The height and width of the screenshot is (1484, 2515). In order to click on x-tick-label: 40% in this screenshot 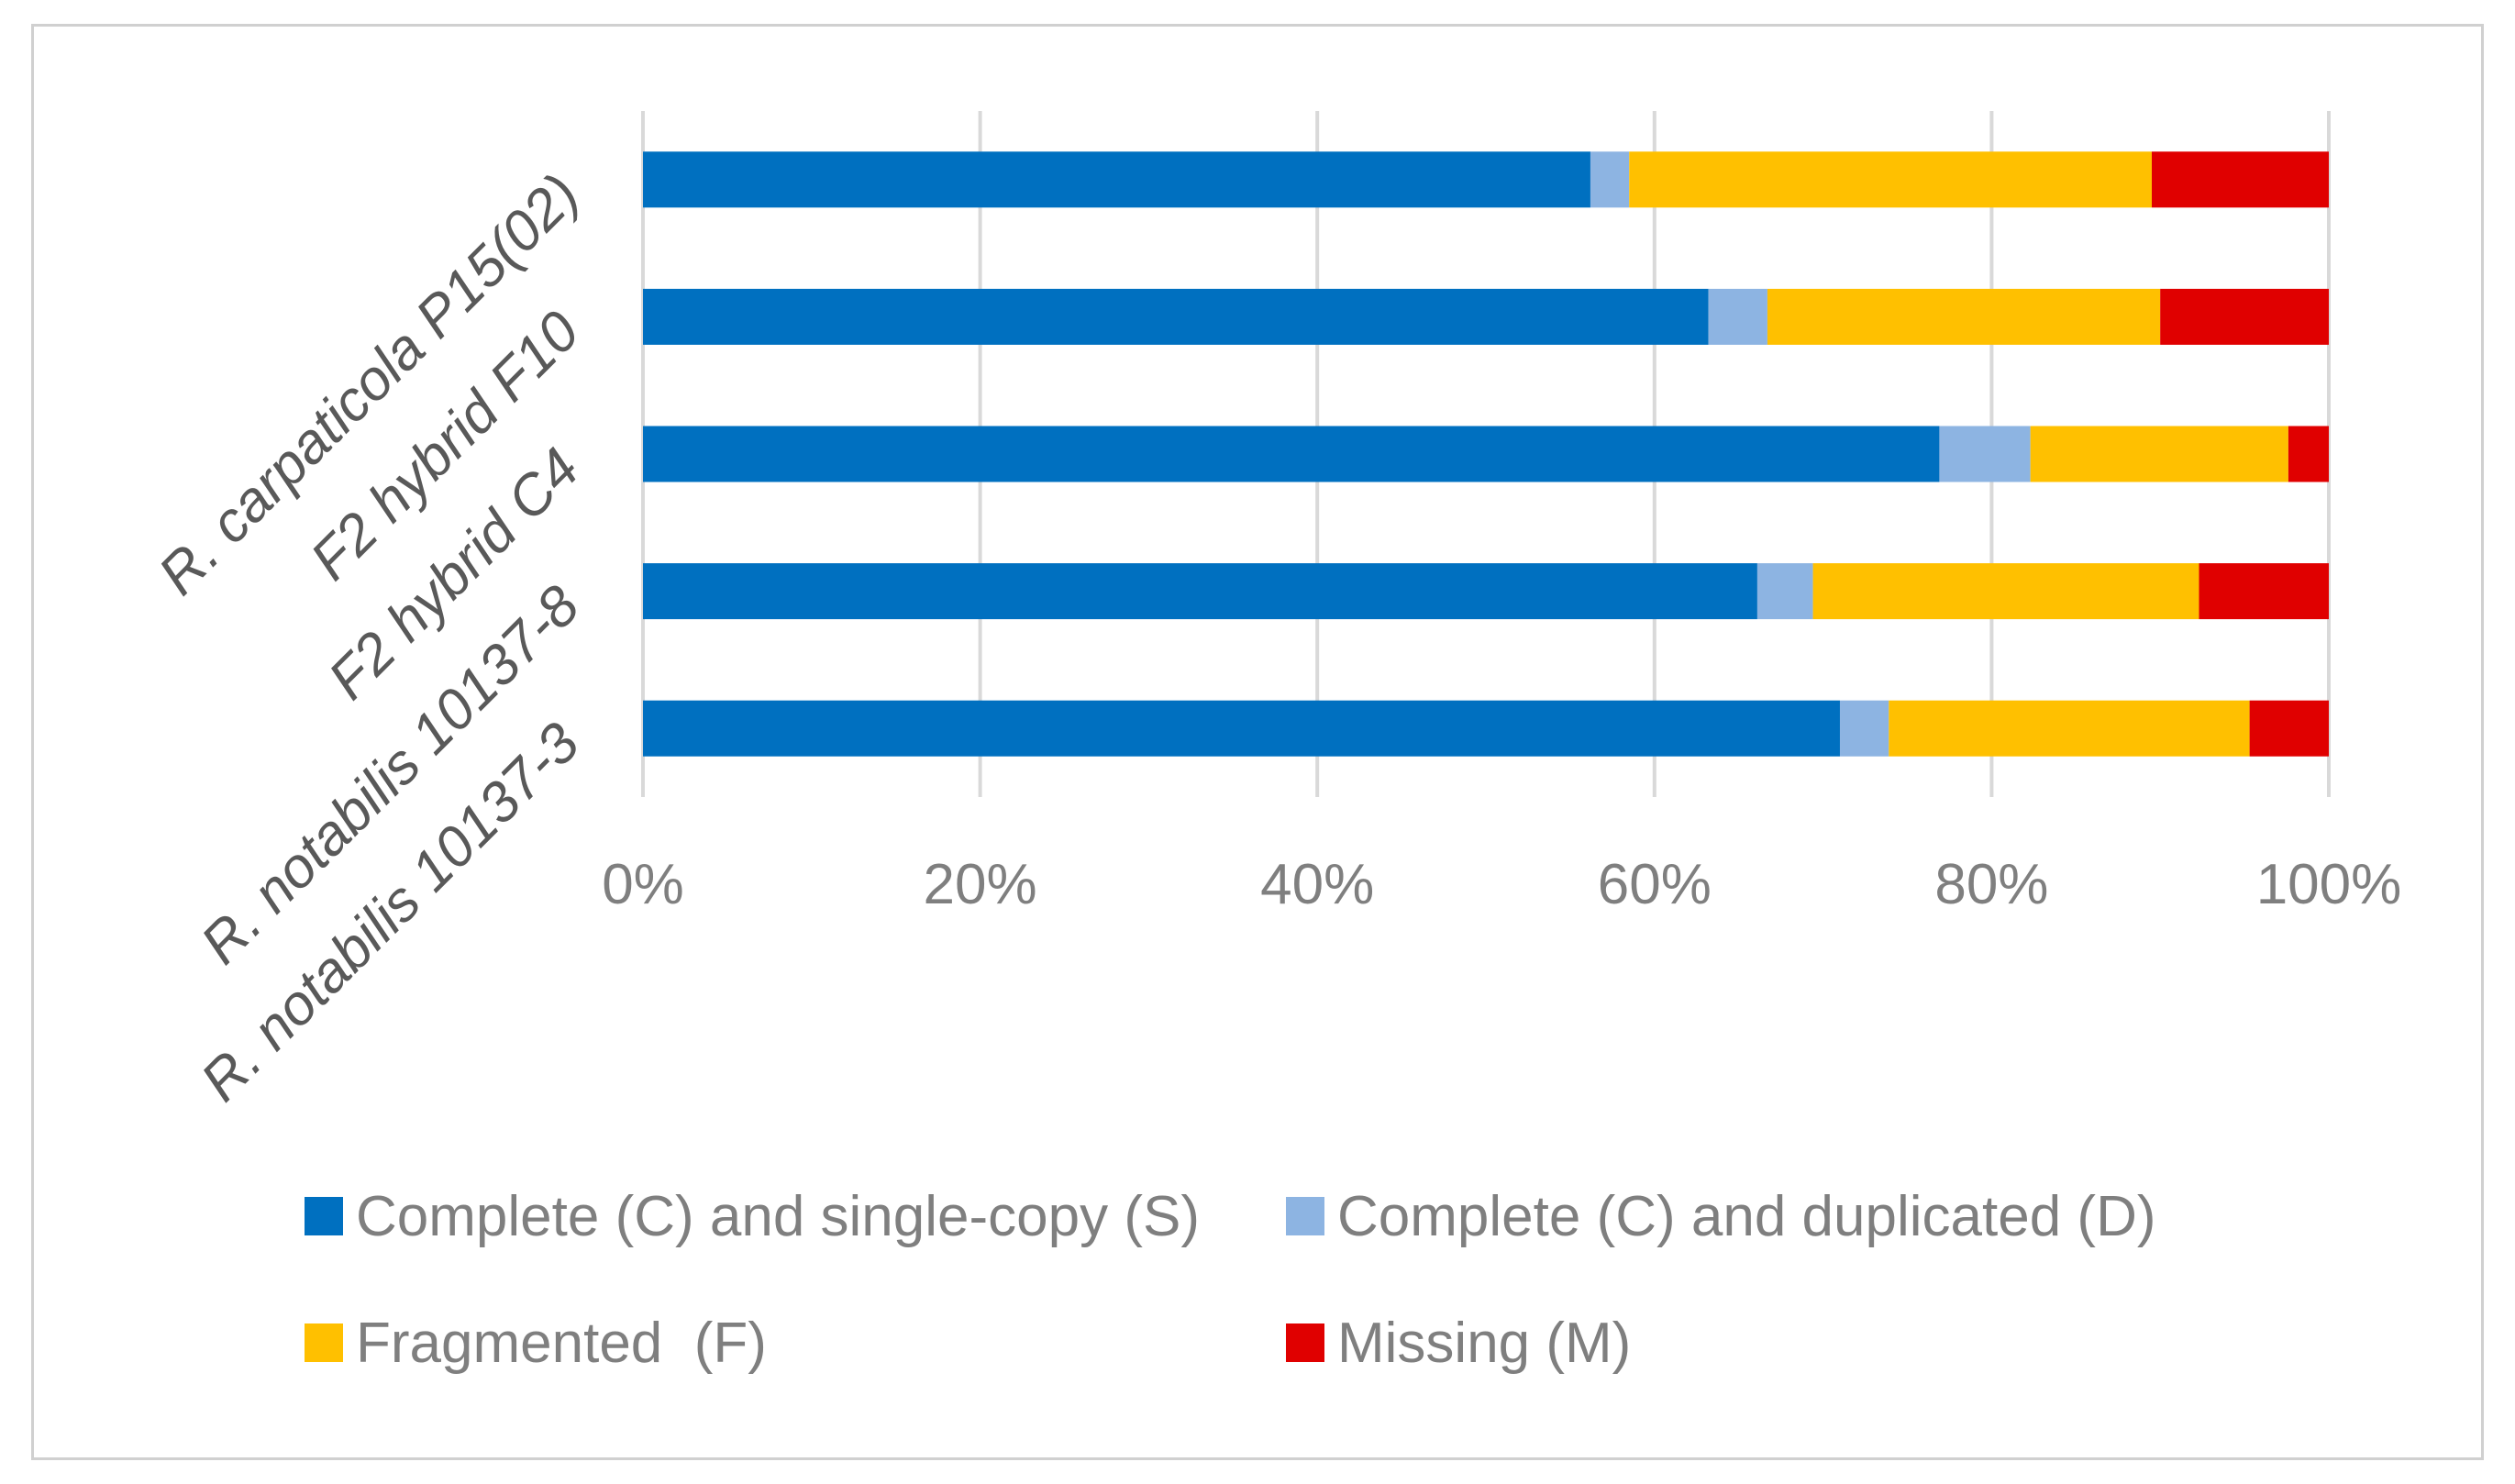, I will do `click(1317, 884)`.